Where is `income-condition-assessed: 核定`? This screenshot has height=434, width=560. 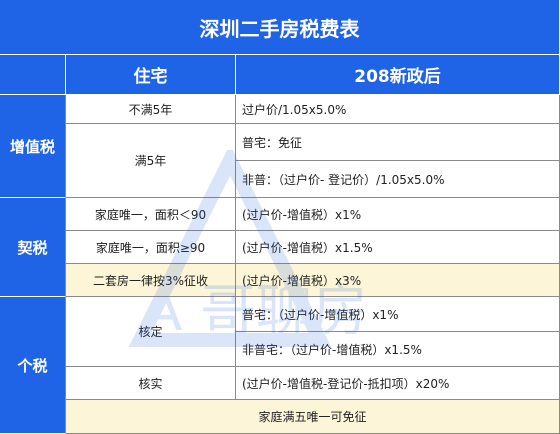
income-condition-assessed: 核定 is located at coordinates (151, 332).